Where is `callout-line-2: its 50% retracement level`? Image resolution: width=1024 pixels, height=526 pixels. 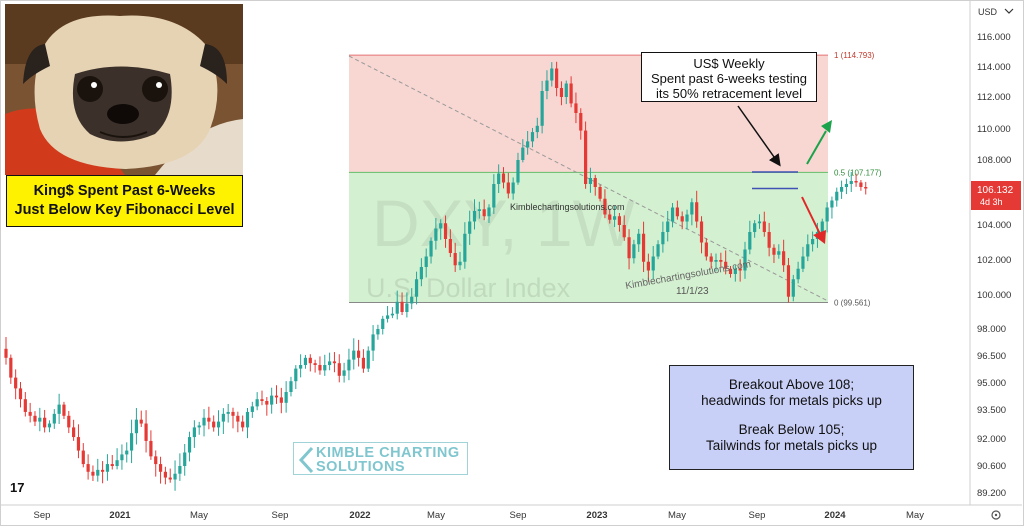 callout-line-2: its 50% retracement level is located at coordinates (729, 93).